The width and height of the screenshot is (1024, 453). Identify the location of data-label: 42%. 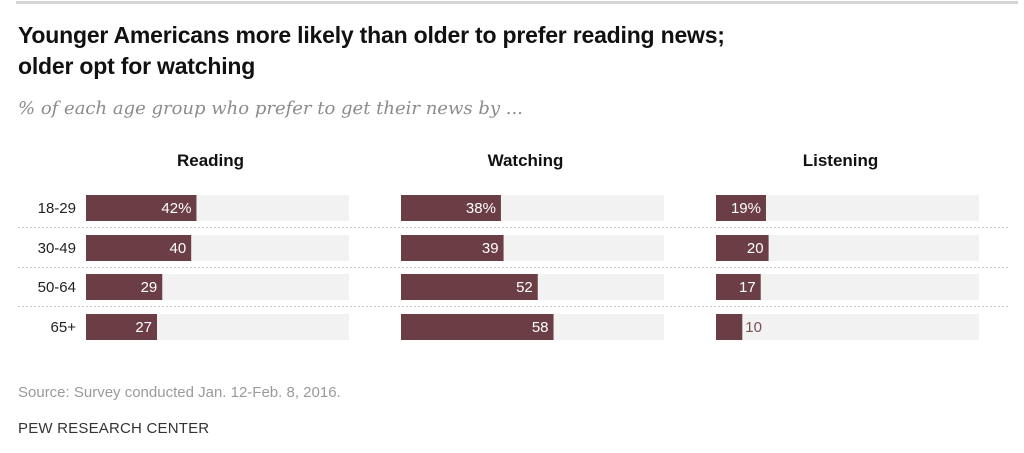
(176, 208).